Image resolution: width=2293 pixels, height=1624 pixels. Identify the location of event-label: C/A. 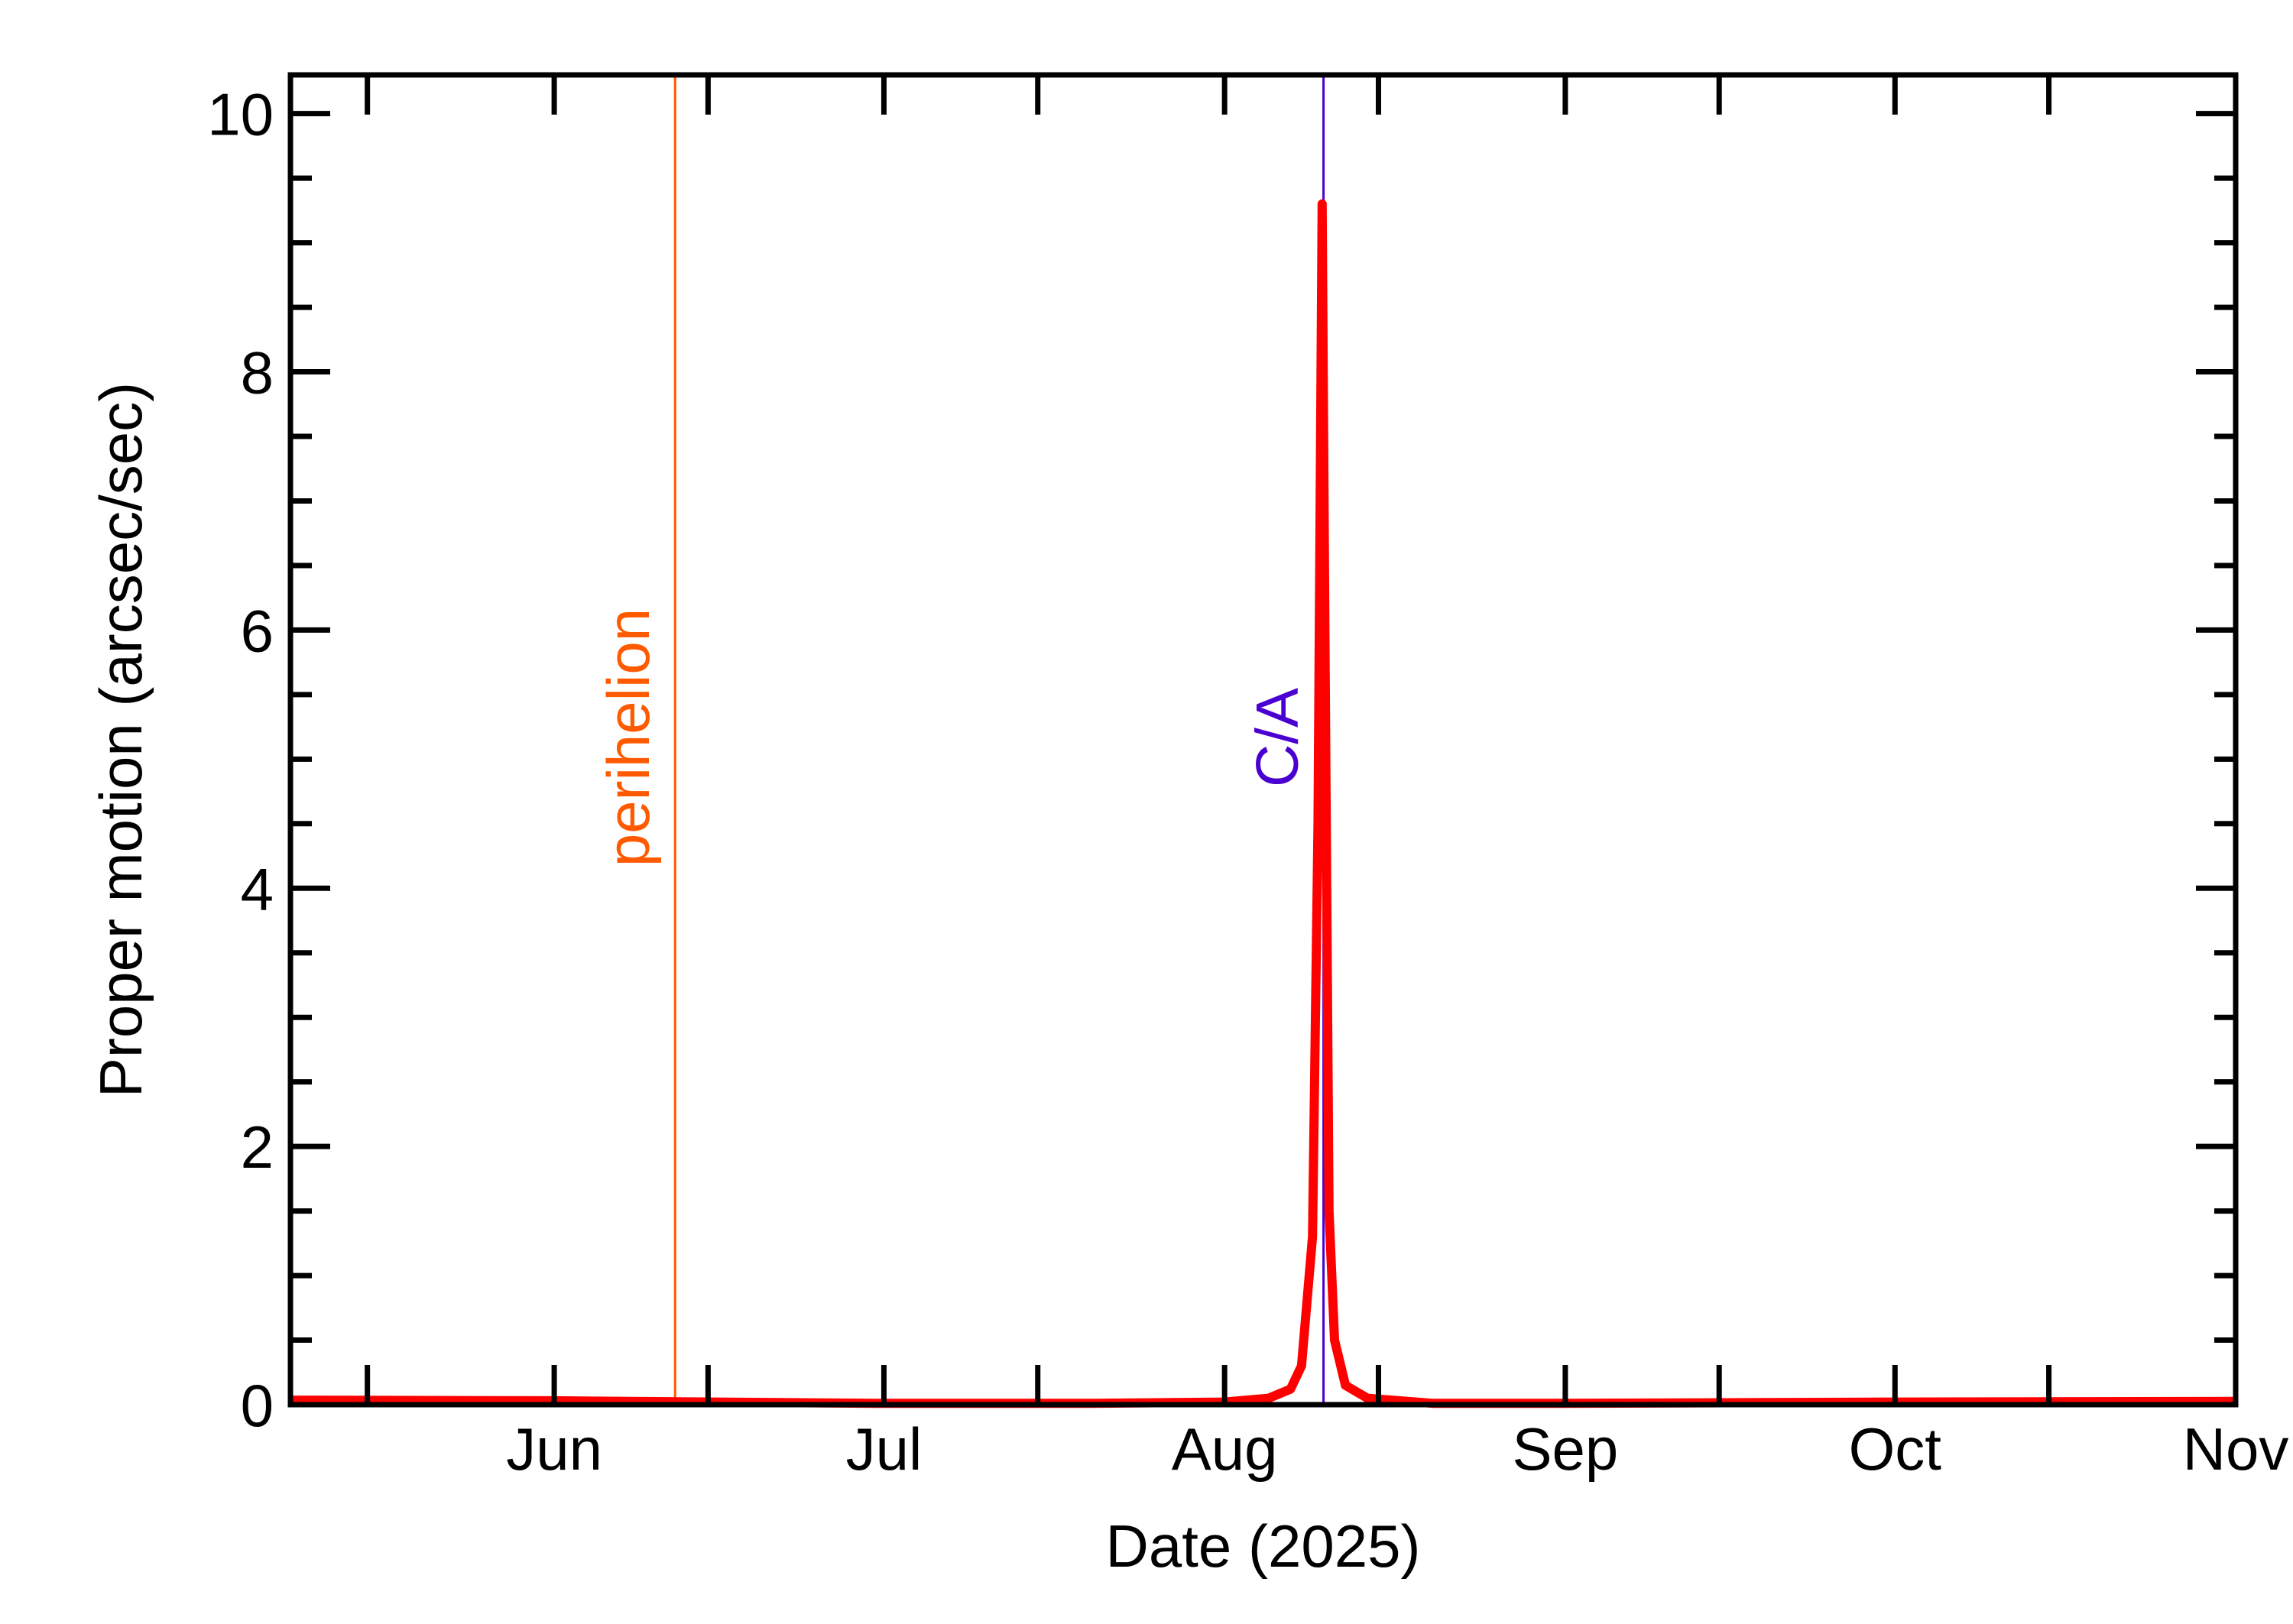
(1277, 737).